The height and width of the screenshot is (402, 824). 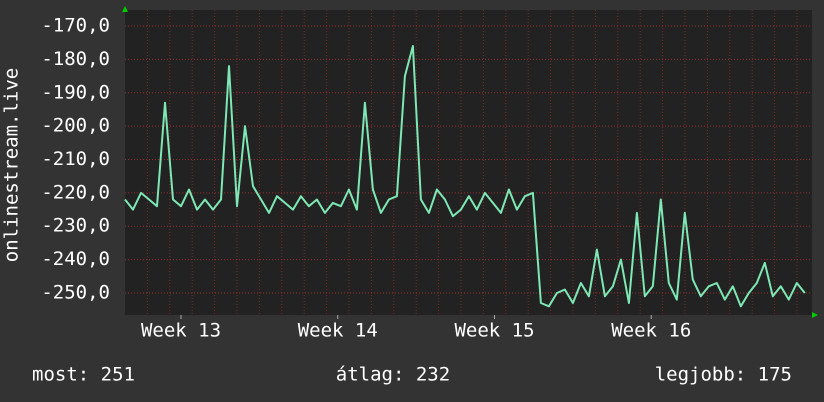 What do you see at coordinates (815, 315) in the screenshot?
I see `x-axis-arrow` at bounding box center [815, 315].